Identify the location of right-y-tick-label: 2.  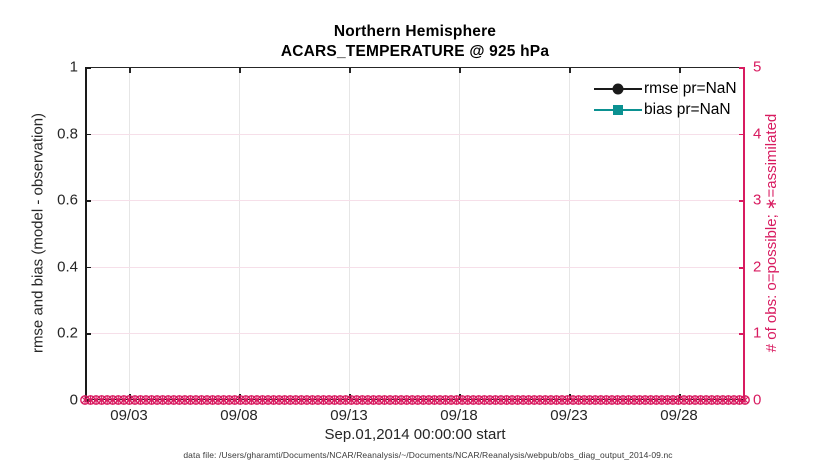
(757, 267).